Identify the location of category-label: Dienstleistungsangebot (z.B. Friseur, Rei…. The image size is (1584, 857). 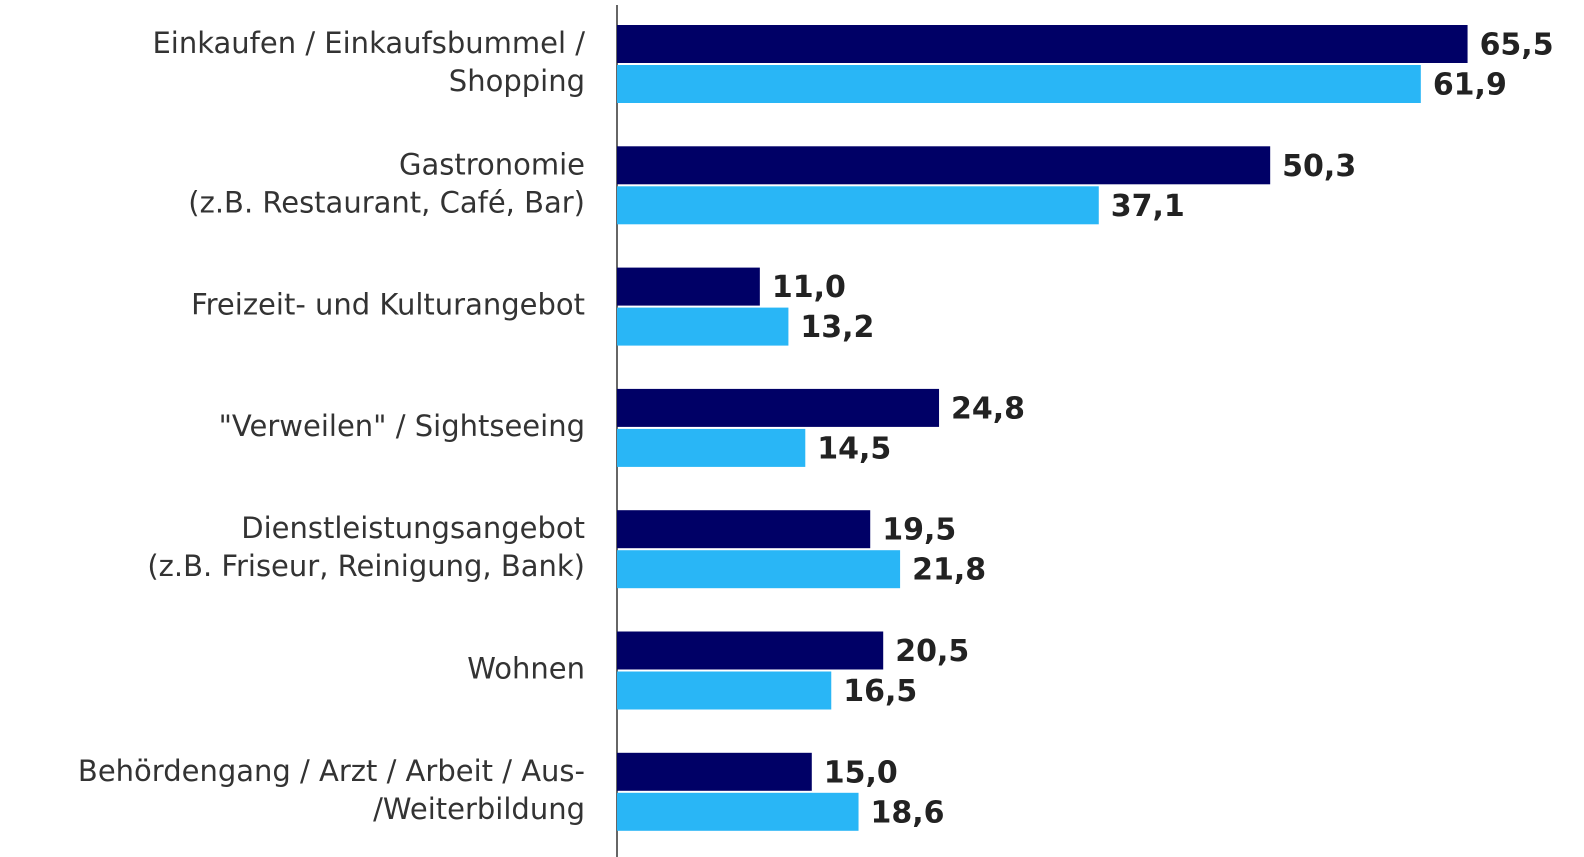
(366, 547).